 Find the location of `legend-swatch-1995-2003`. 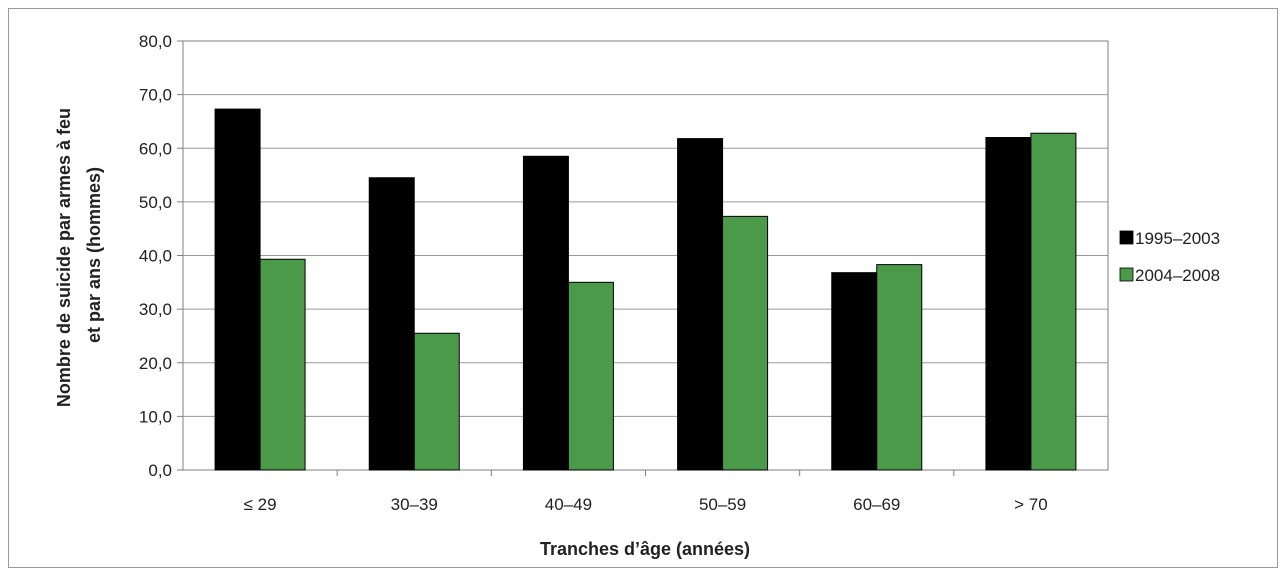

legend-swatch-1995-2003 is located at coordinates (1126, 237).